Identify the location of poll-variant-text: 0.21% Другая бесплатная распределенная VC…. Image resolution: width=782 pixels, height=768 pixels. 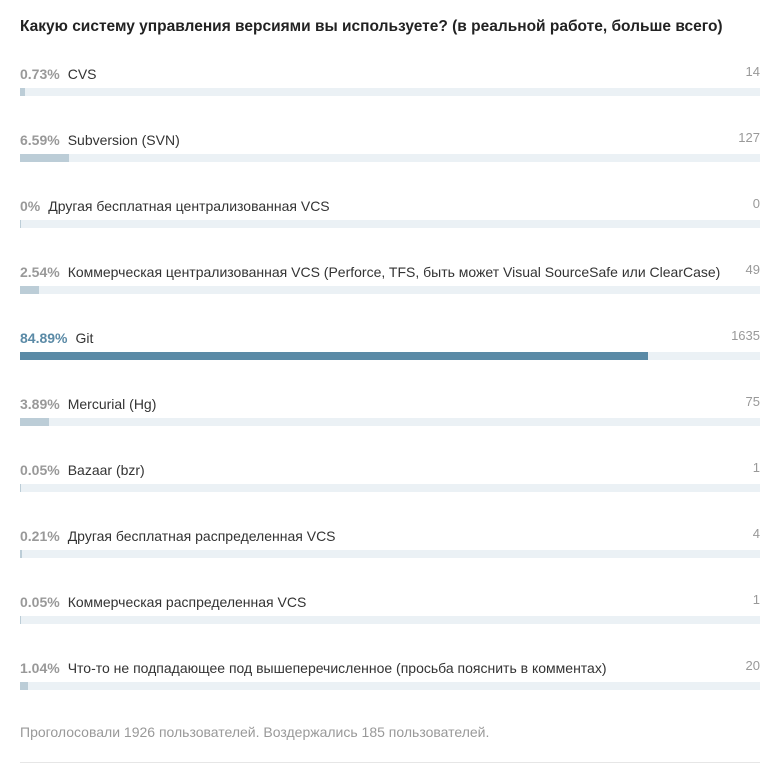
(178, 536).